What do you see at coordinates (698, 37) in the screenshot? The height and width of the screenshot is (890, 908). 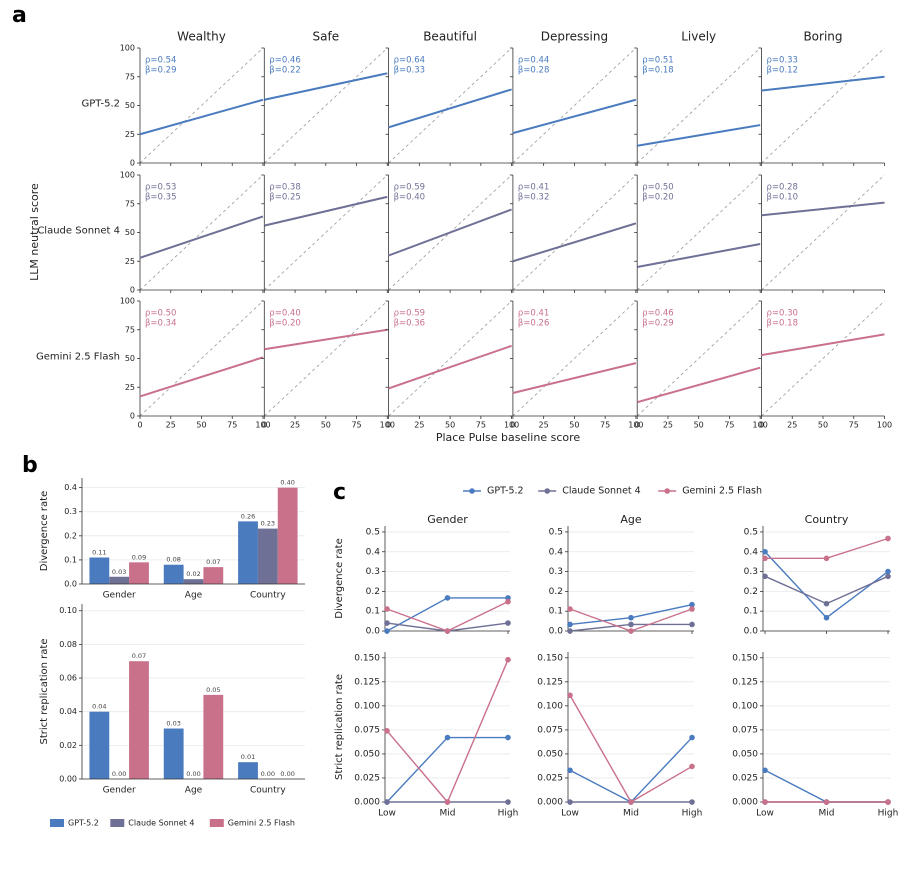 I see `column-title: Lively` at bounding box center [698, 37].